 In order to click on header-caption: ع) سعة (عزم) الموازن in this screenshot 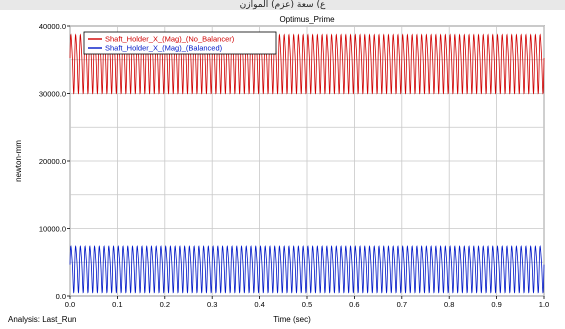, I will do `click(282, 5)`.